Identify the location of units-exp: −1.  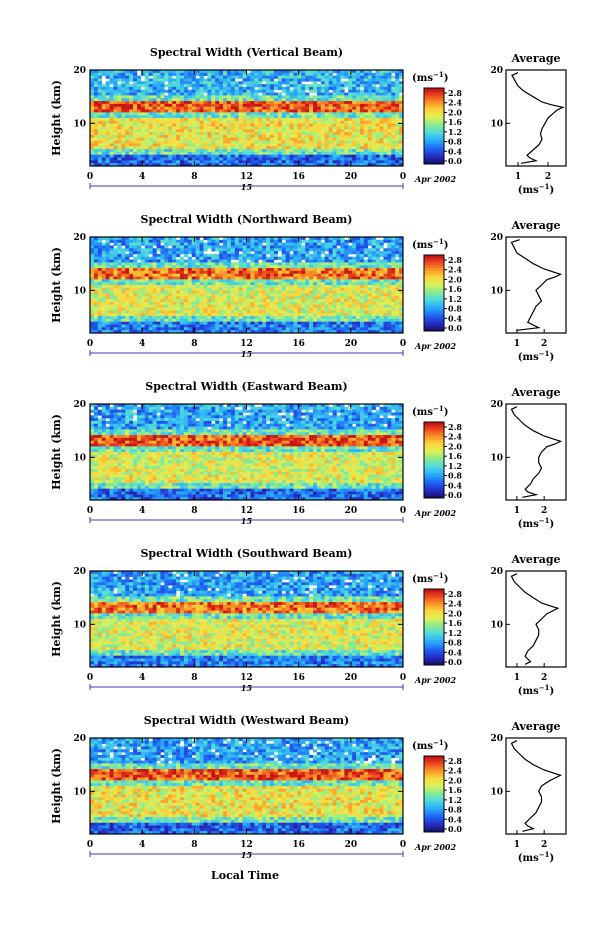
(544, 186).